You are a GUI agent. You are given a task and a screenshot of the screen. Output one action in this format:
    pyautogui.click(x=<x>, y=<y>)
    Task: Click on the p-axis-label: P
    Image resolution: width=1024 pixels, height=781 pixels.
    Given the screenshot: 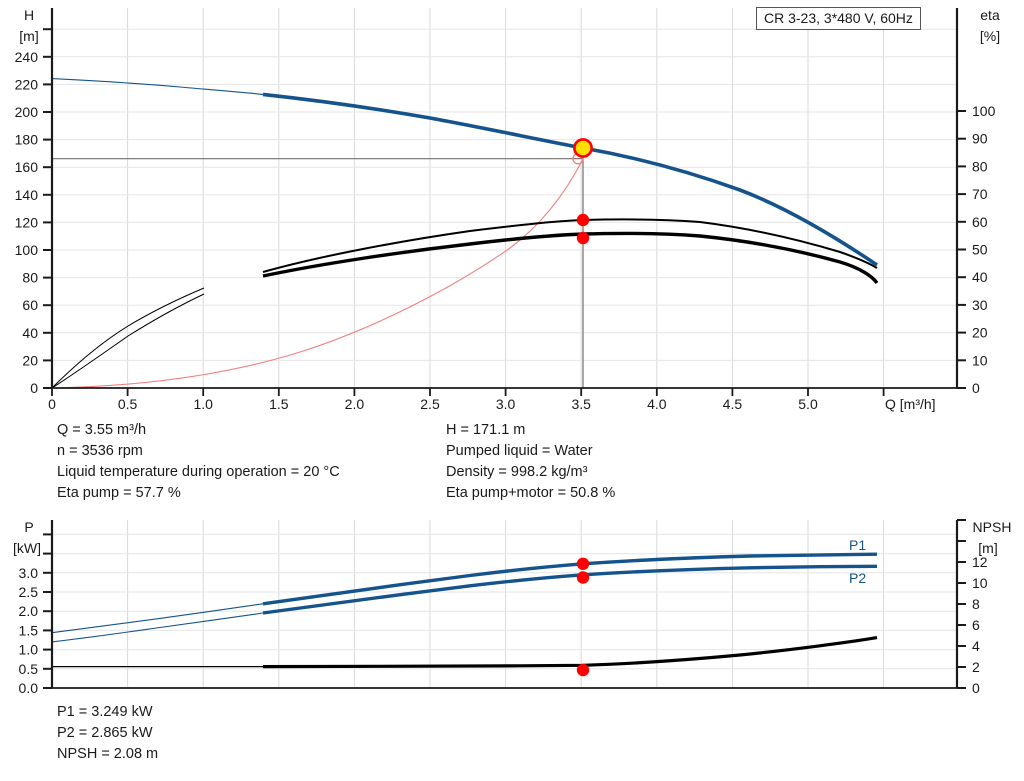 What is the action you would take?
    pyautogui.click(x=28, y=527)
    